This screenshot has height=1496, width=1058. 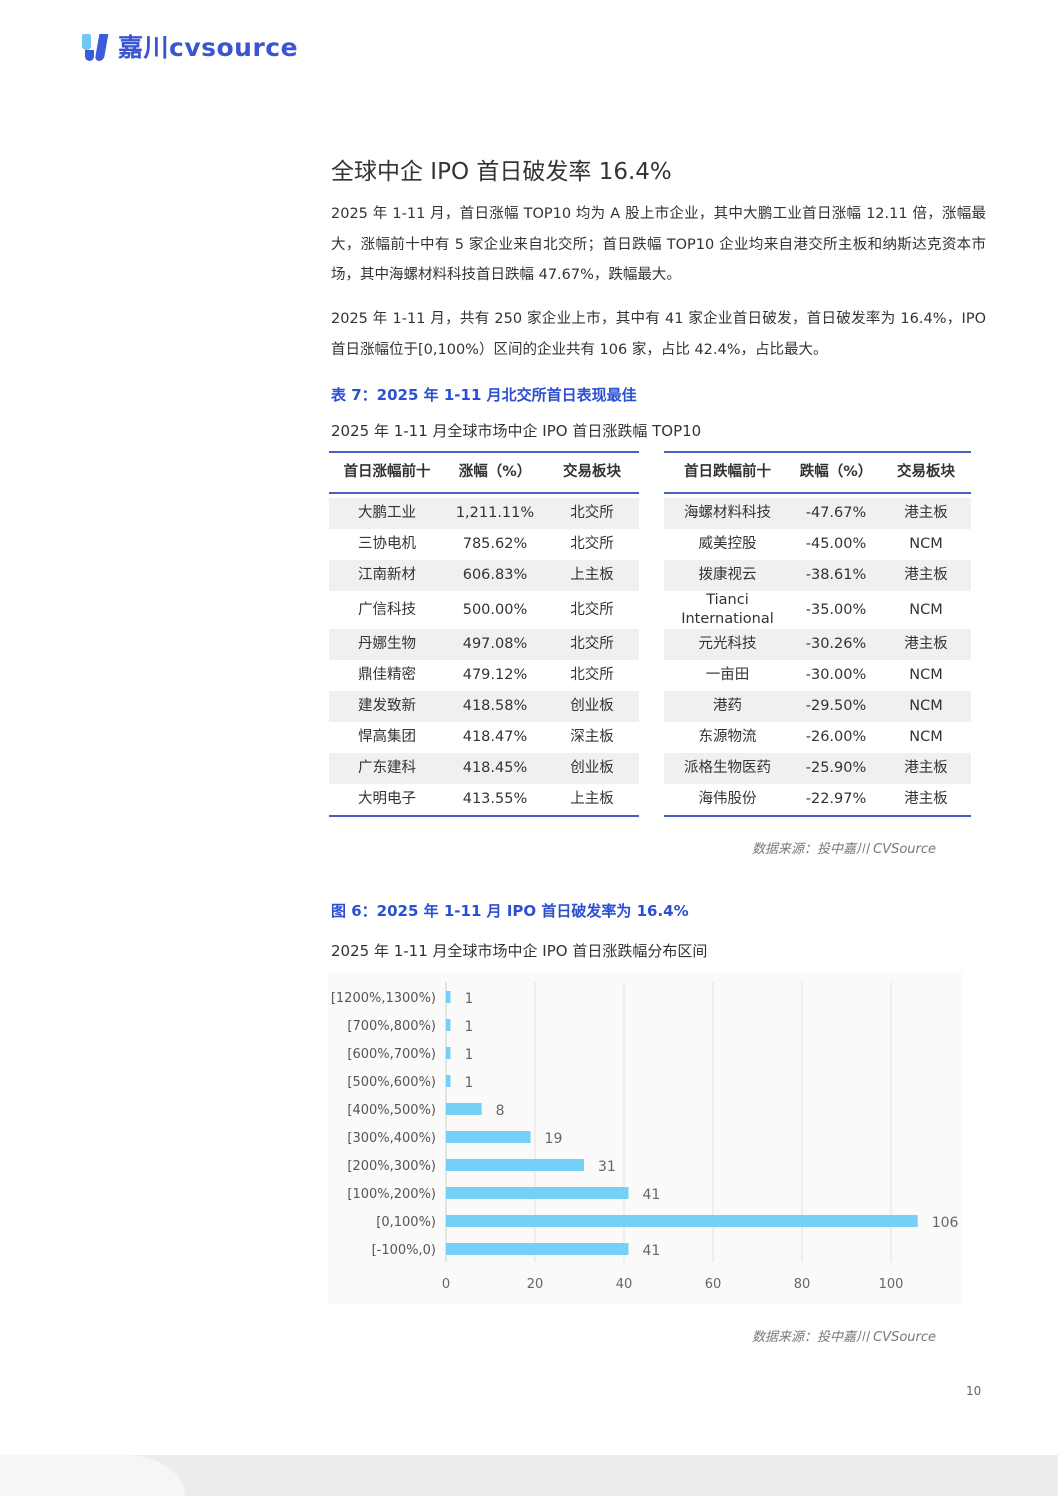 I want to click on x-tick-label: 40, so click(x=624, y=1284).